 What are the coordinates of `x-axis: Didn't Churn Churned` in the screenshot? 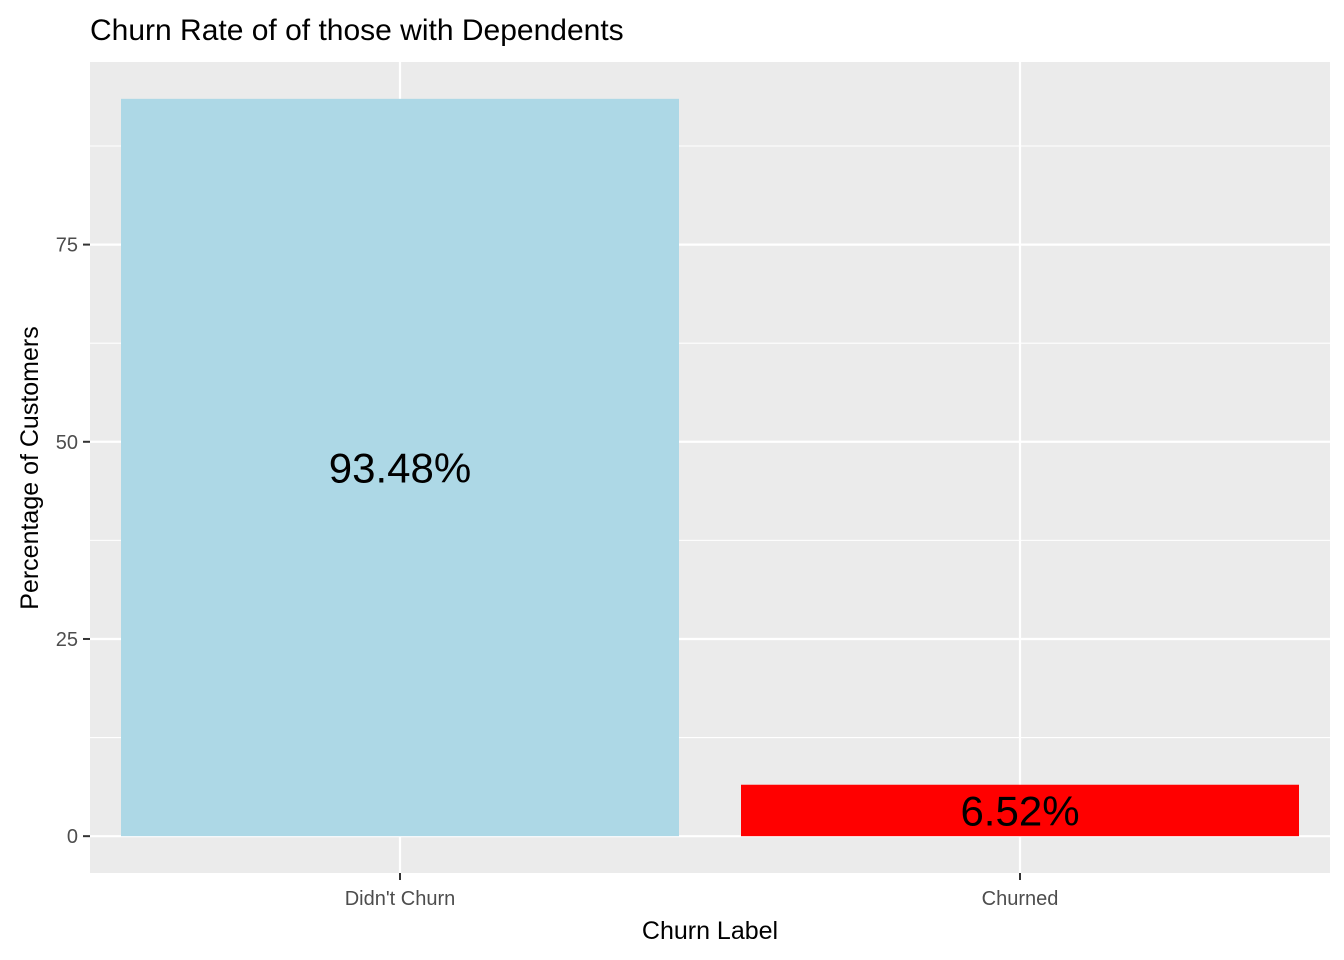 It's located at (702, 891).